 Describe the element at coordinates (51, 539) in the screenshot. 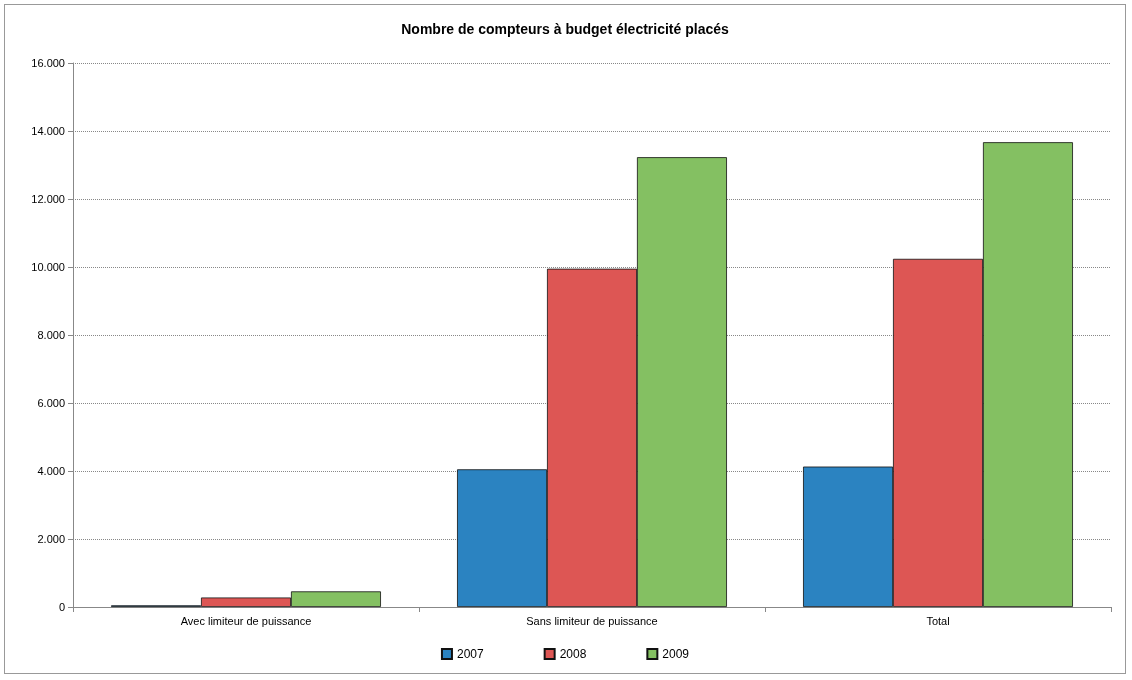

I see `y-tick-label: 2.000` at that location.